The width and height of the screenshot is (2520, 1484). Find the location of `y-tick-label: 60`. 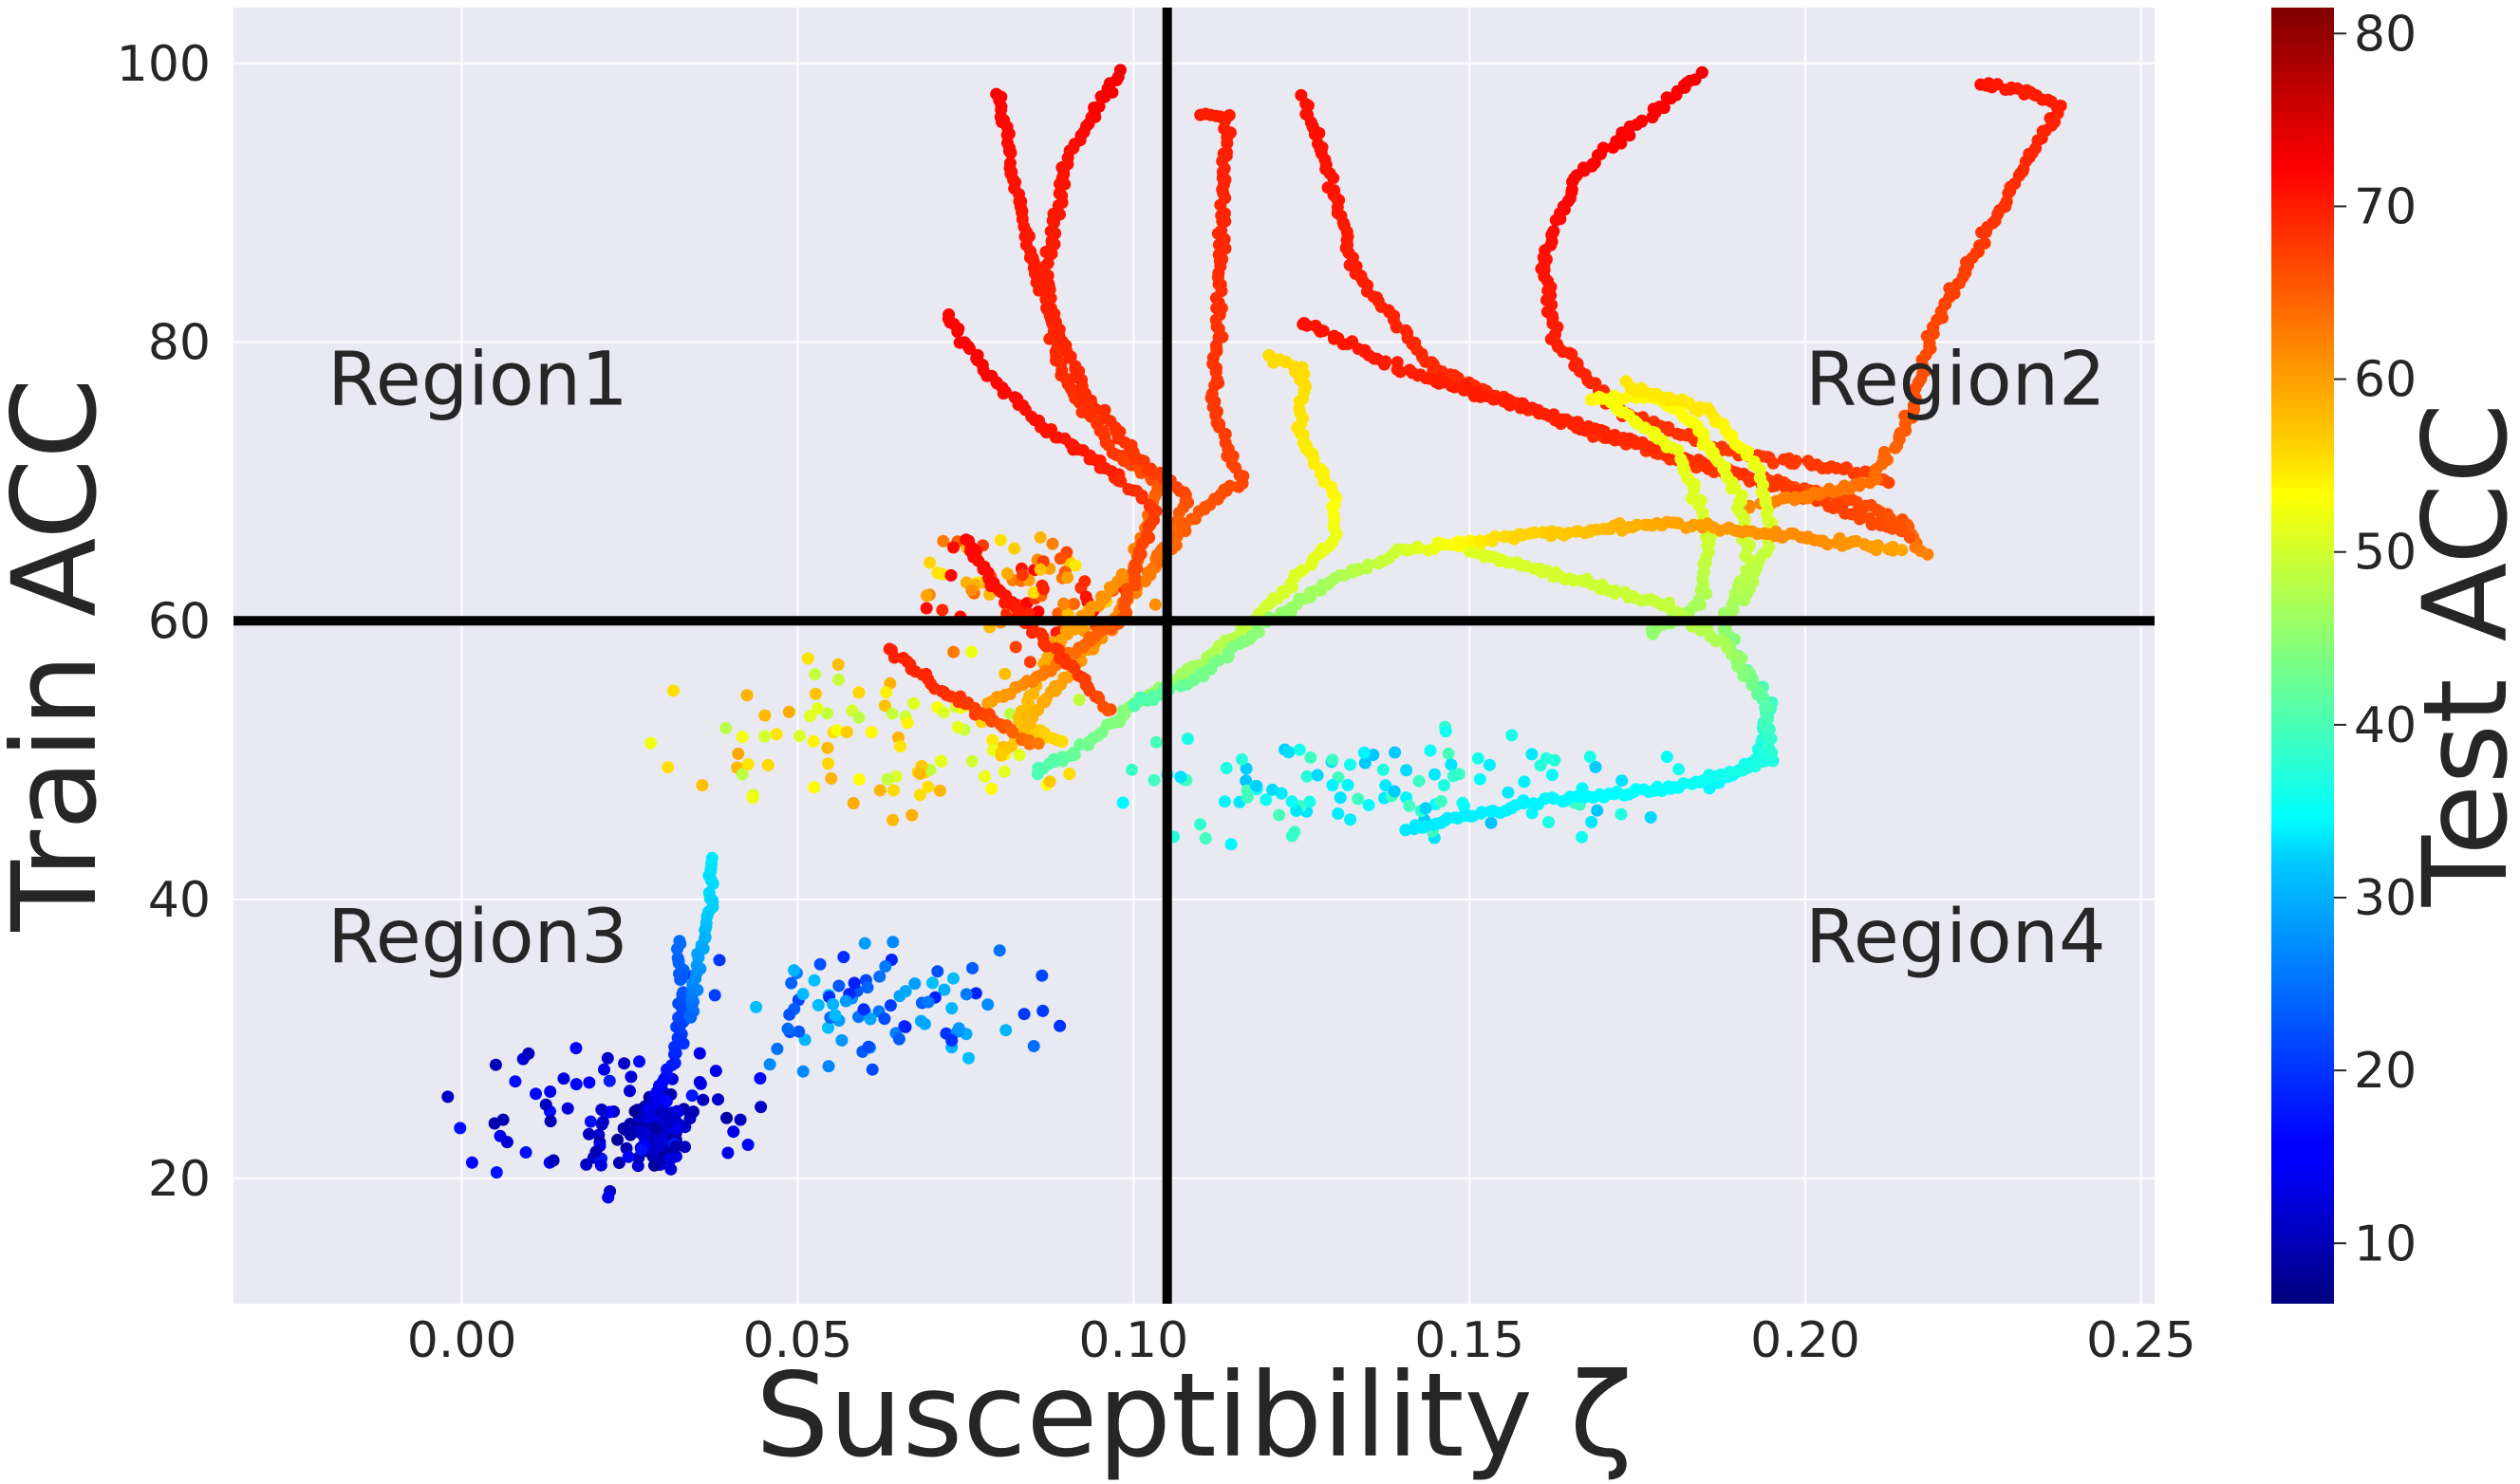

y-tick-label: 60 is located at coordinates (180, 621).